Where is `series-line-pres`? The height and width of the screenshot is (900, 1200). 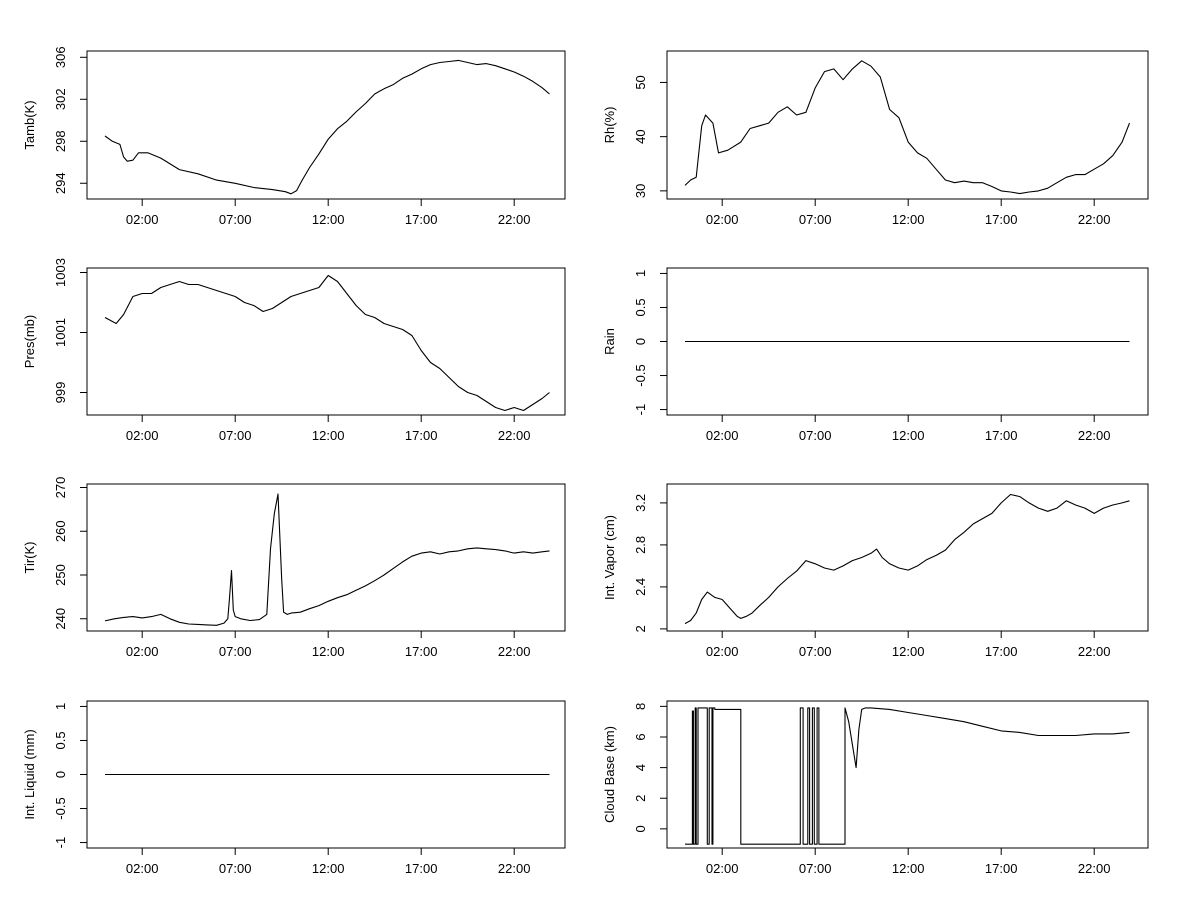
series-line-pres is located at coordinates (327, 343).